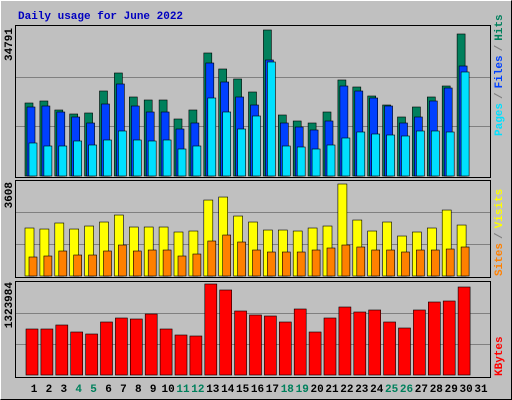 The height and width of the screenshot is (400, 512). What do you see at coordinates (123, 390) in the screenshot?
I see `x-tick-label: 7` at bounding box center [123, 390].